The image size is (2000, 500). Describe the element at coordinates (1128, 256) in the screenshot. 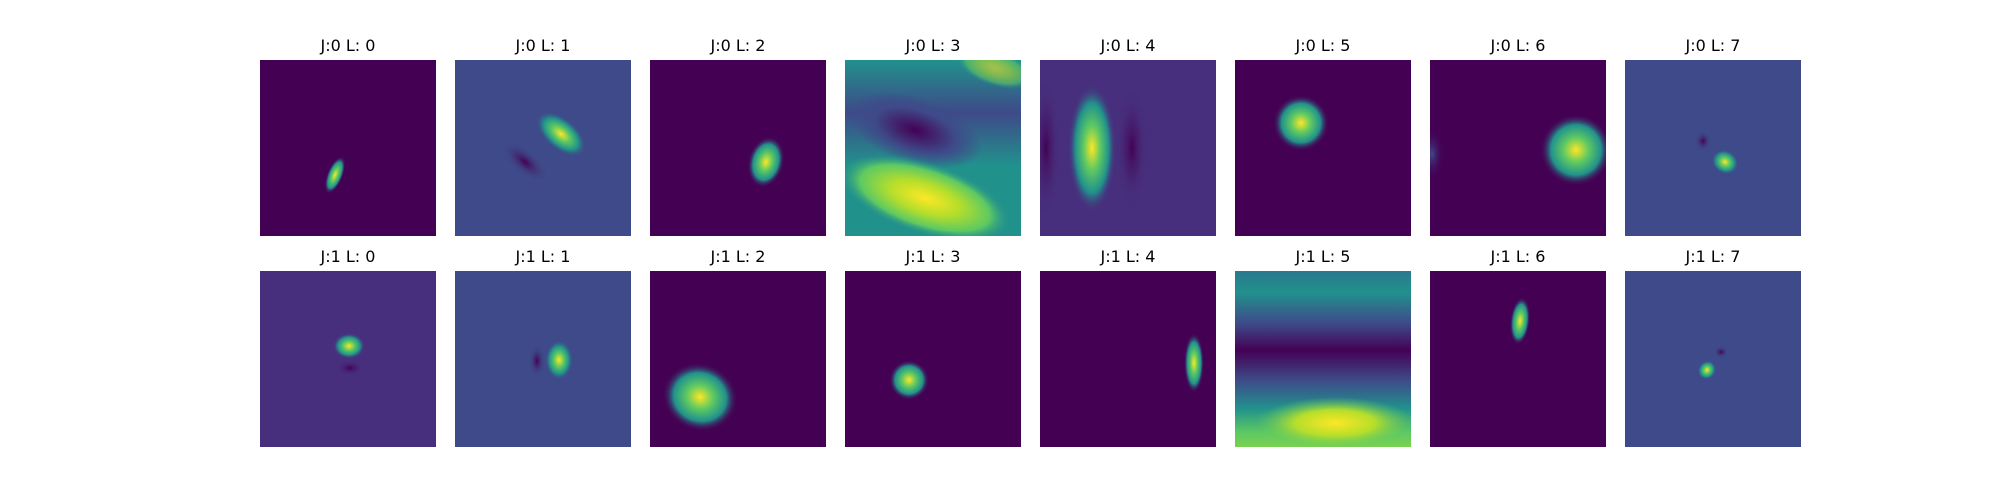

I see `panel-title: J:1 L: 4` at that location.